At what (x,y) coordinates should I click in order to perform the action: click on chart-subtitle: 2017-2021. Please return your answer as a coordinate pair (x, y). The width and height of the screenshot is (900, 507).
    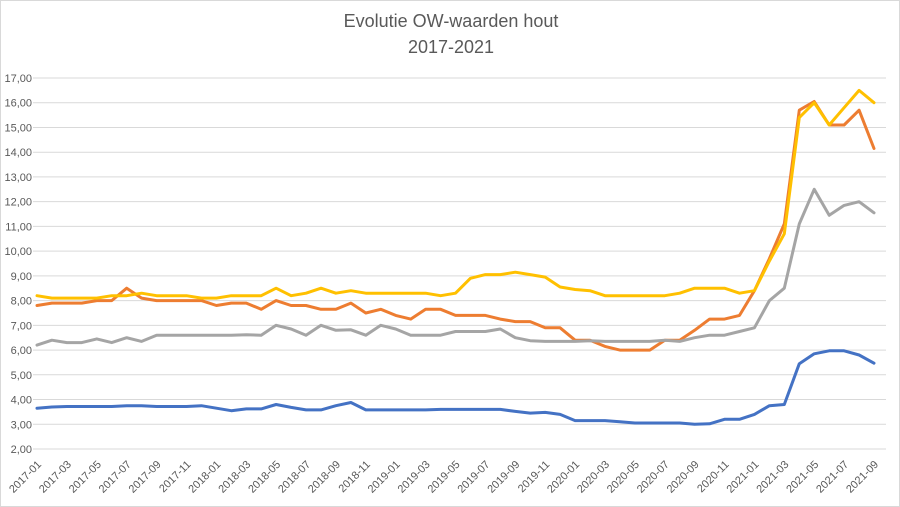
    Looking at the image, I should click on (451, 47).